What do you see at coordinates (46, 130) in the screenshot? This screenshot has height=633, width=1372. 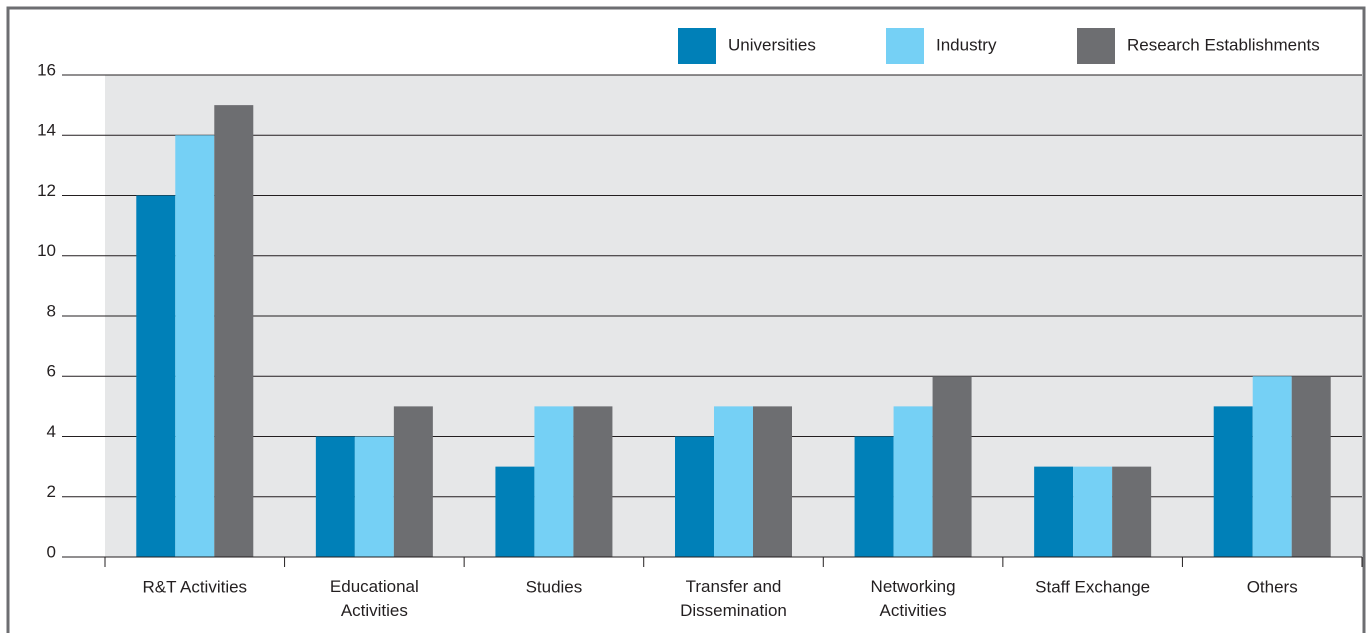 I see `y-tick-label: 14` at bounding box center [46, 130].